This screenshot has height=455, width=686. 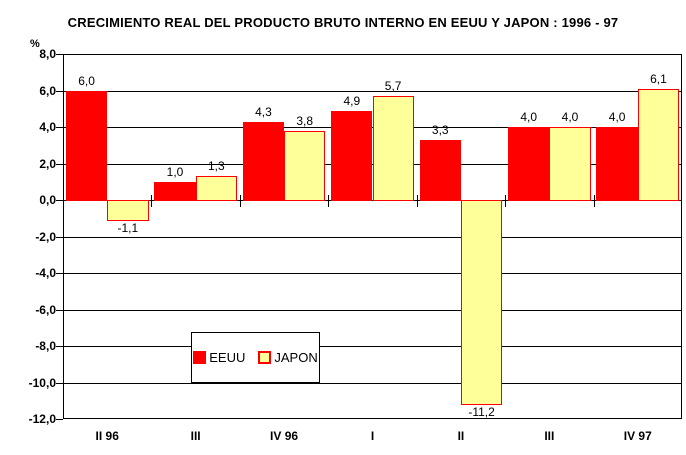 What do you see at coordinates (107, 436) in the screenshot?
I see `x-axis-category-label: II 96` at bounding box center [107, 436].